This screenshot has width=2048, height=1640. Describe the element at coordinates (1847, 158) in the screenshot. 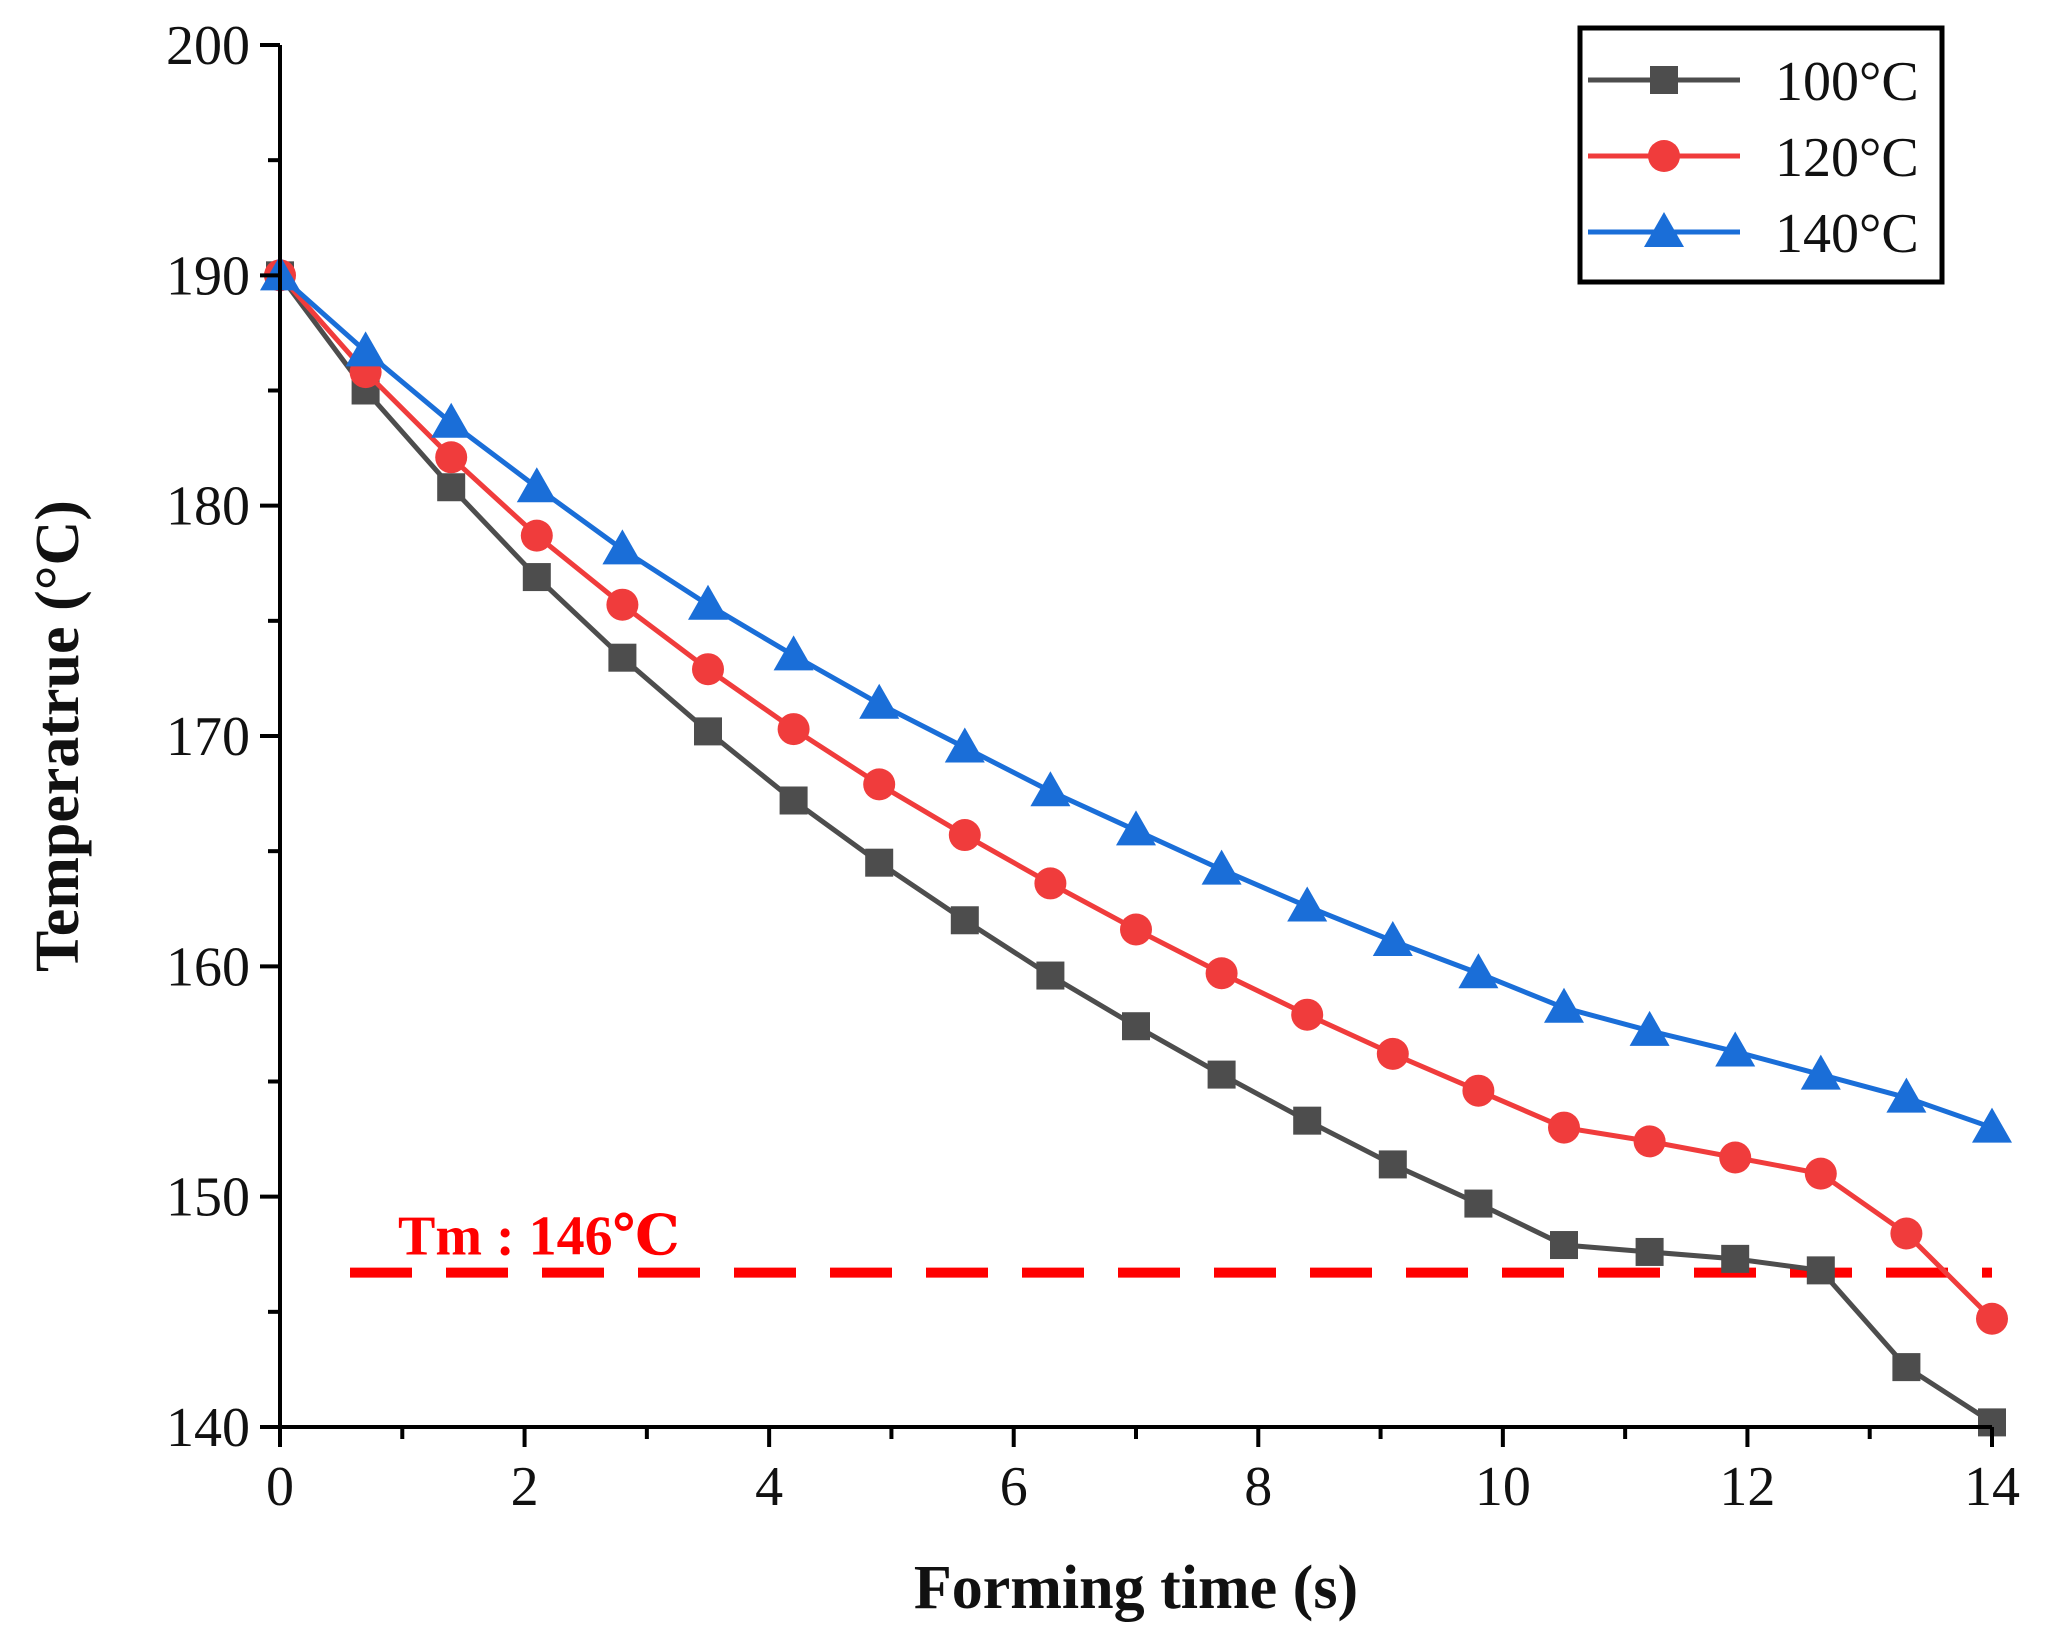

I see `legend-label: 120°C` at that location.